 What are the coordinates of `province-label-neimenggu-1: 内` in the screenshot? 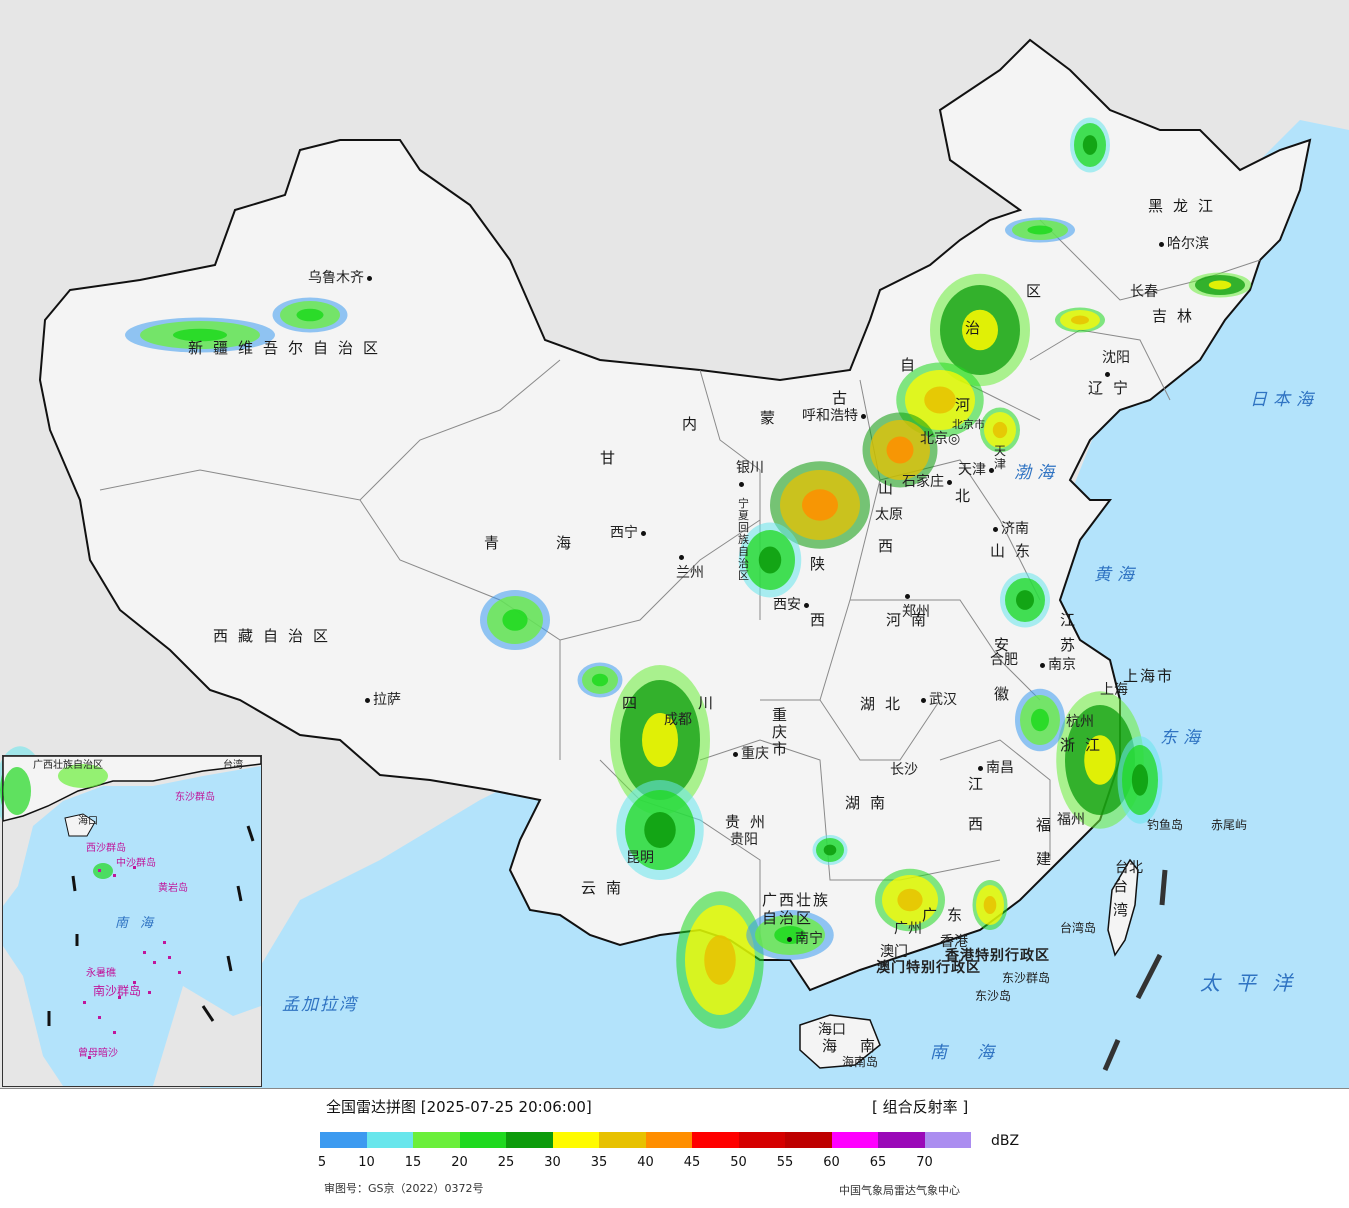 It's located at (695, 424).